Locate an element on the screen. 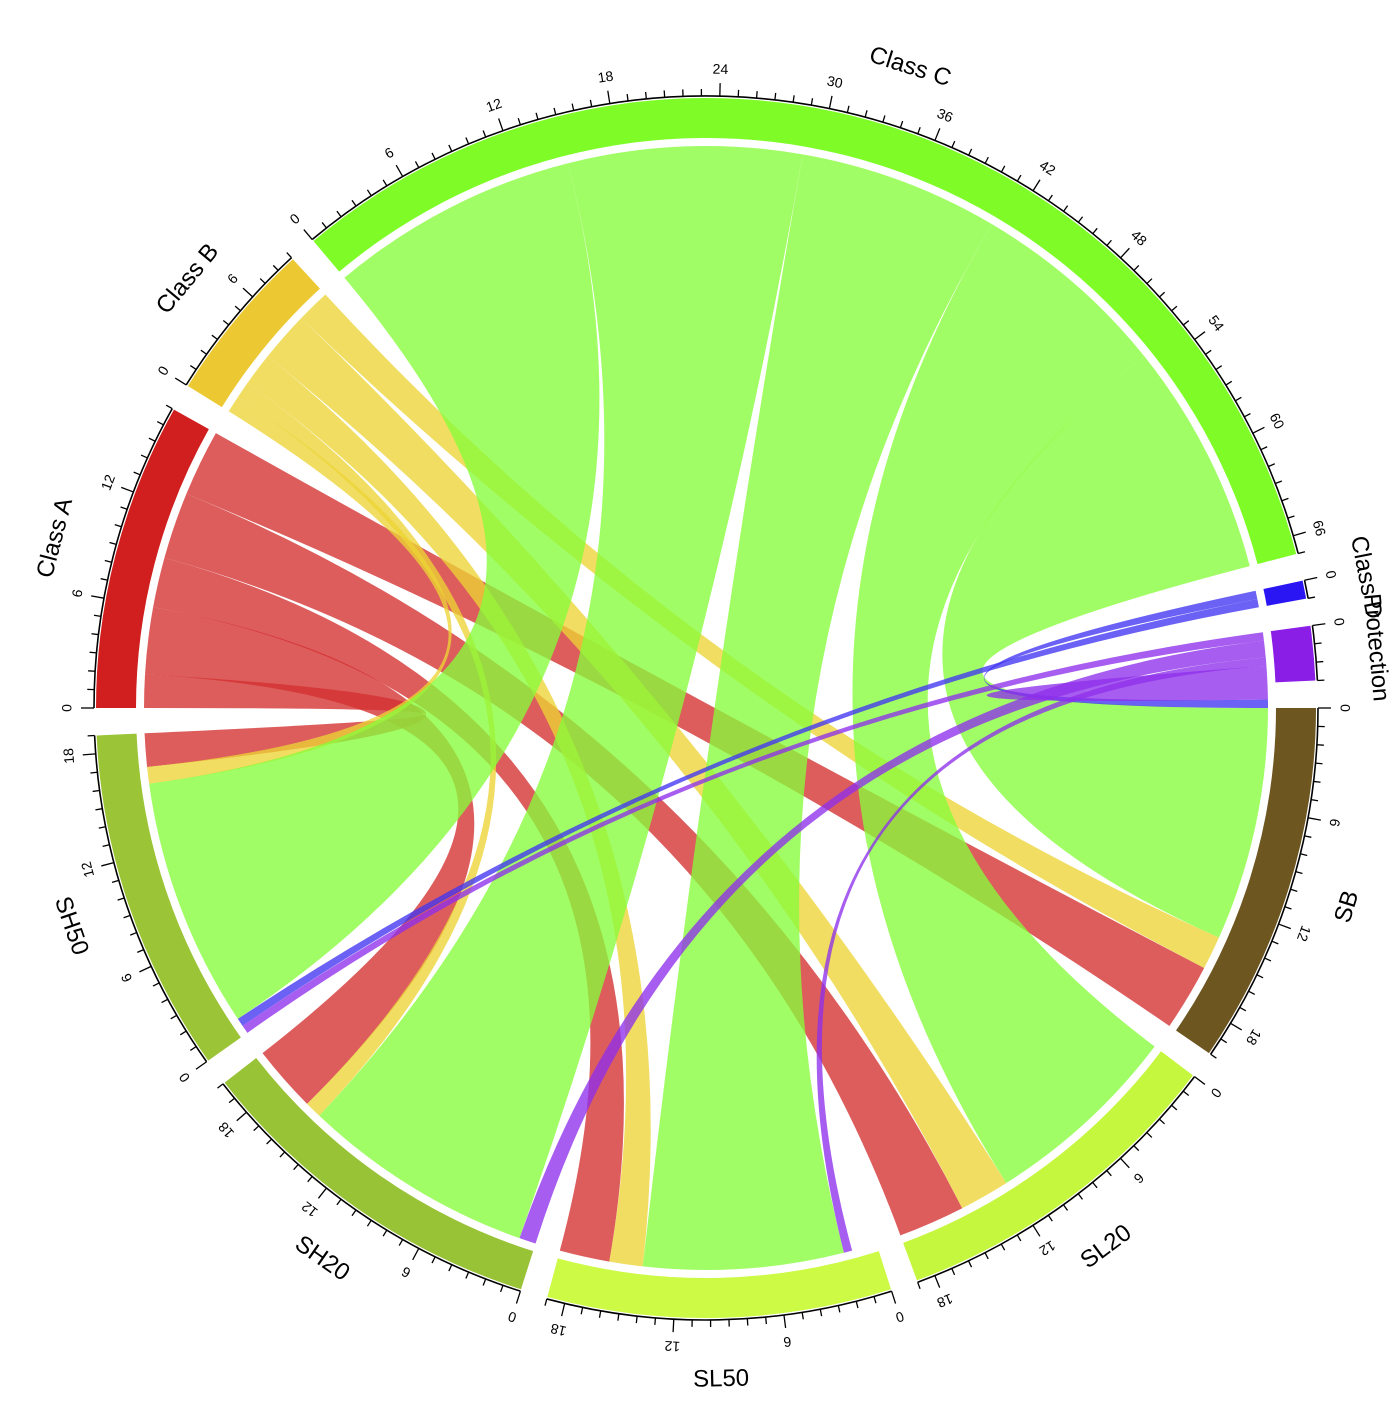 Image resolution: width=1396 pixels, height=1412 pixels. chord-class-c-to-sl20 is located at coordinates (1003, 704).